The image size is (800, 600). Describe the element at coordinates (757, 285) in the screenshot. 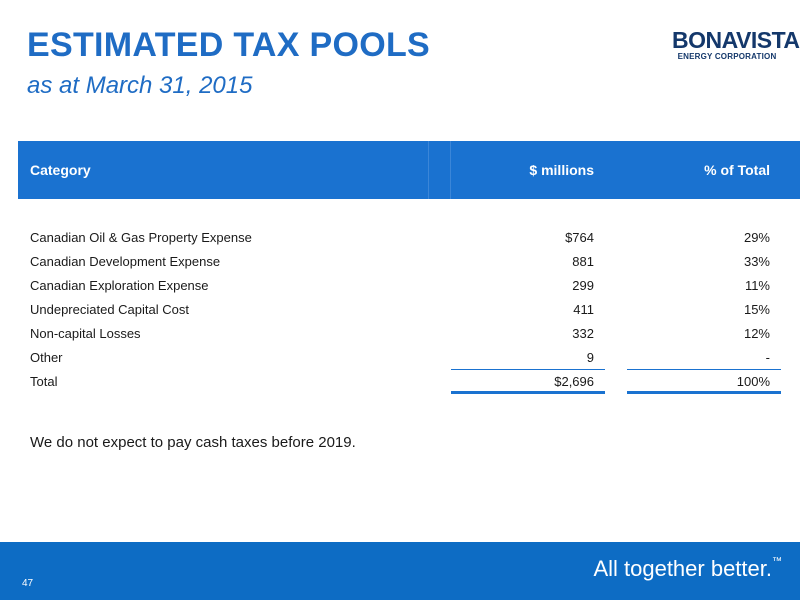

I see `row-percent: 11%` at that location.